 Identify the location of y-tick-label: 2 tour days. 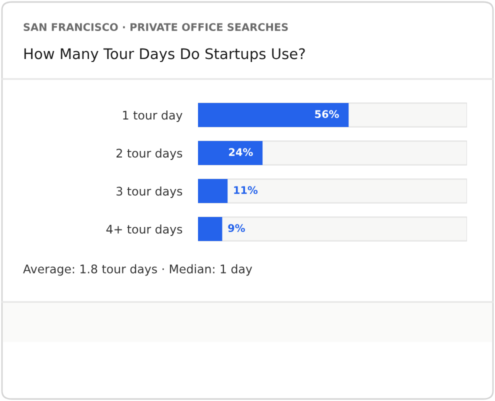
(149, 154).